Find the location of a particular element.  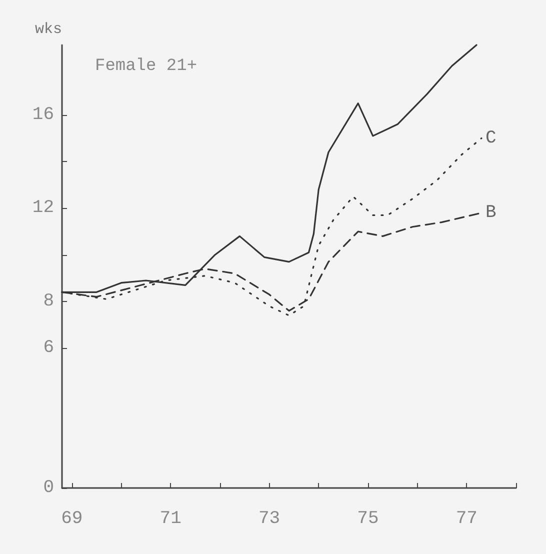

annotation: Female 21+ is located at coordinates (146, 66).